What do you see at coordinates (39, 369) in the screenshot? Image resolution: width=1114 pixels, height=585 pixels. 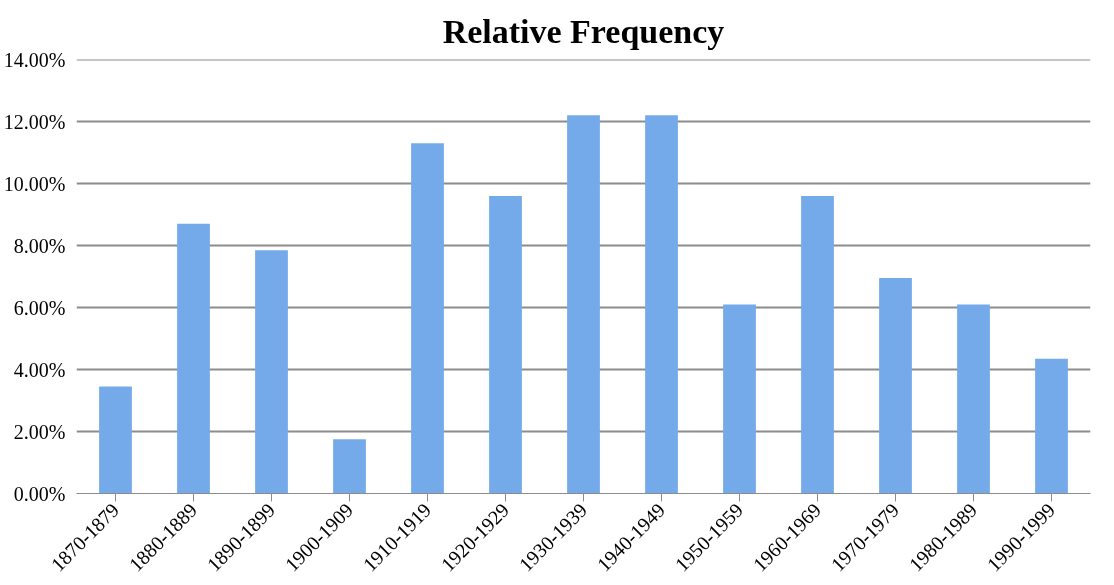 I see `y-tick-label: 4.00%` at bounding box center [39, 369].